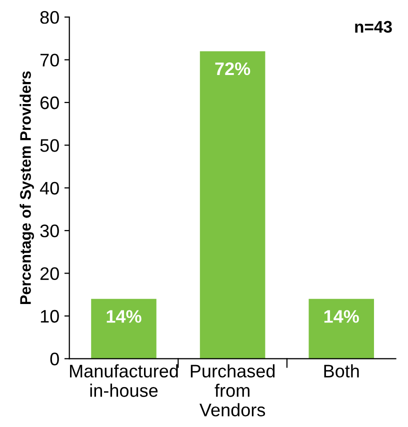 This screenshot has width=408, height=427. I want to click on y-tick-label: 40, so click(49, 188).